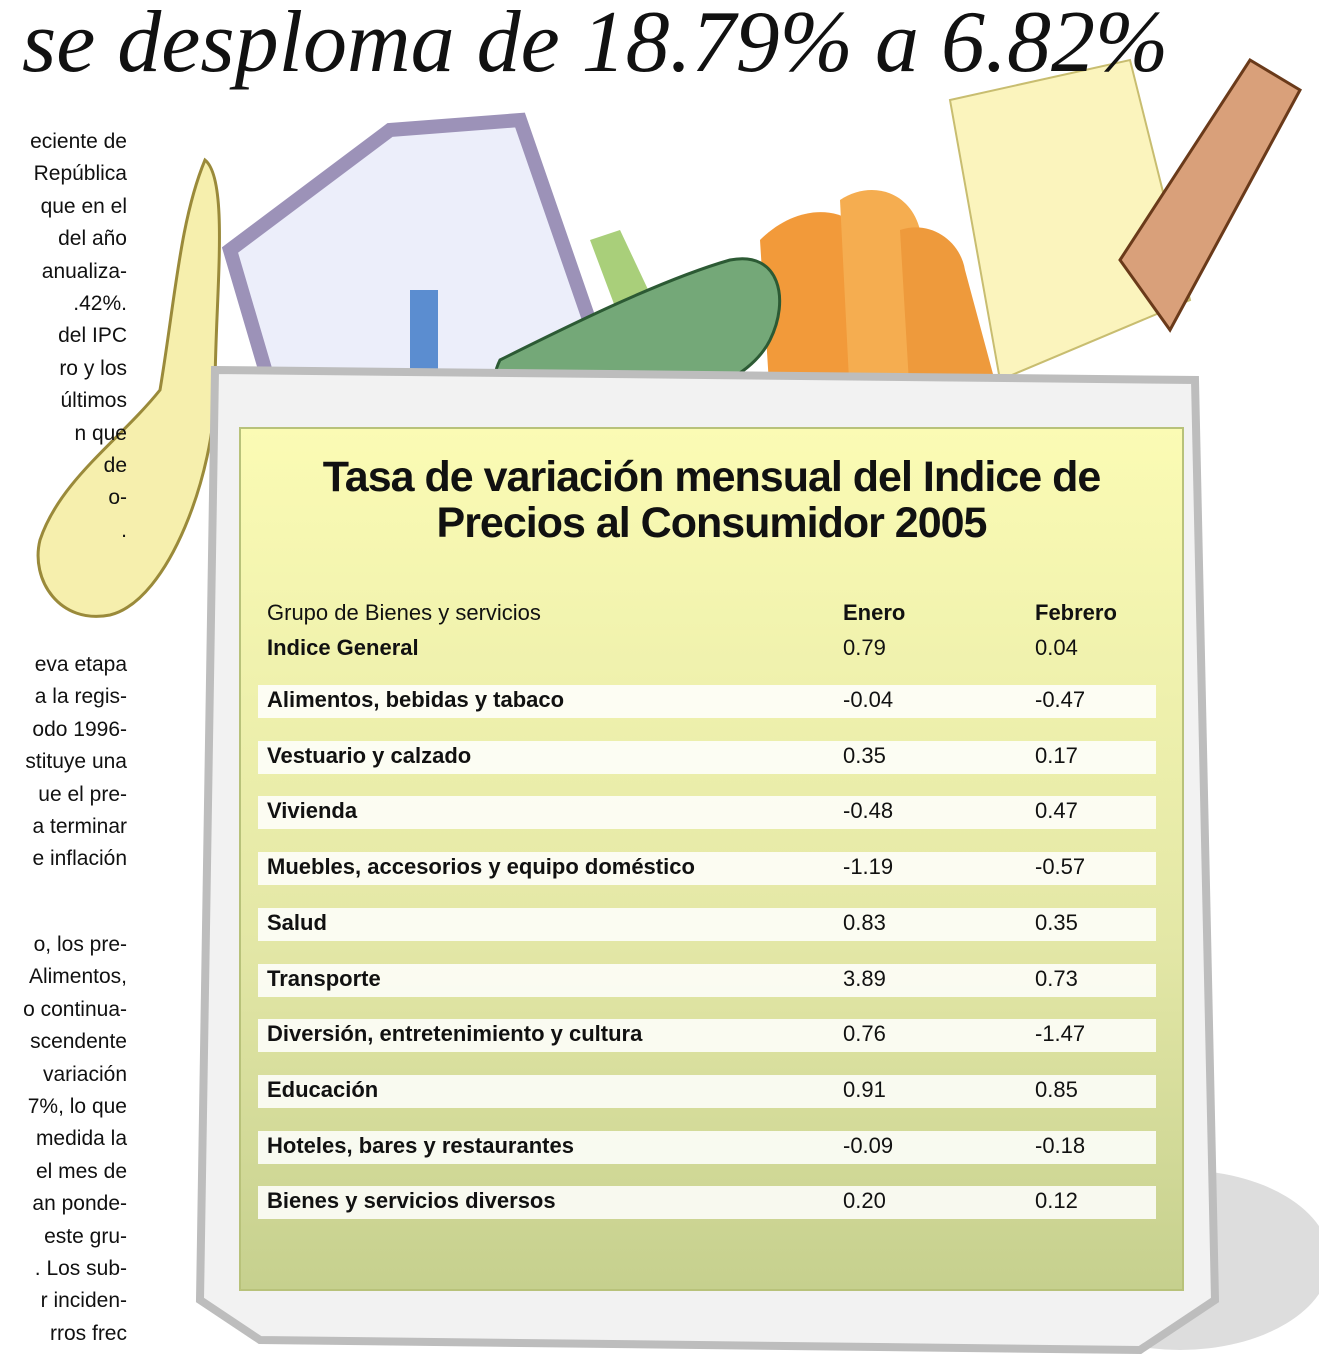 The width and height of the screenshot is (1319, 1370). Describe the element at coordinates (79, 859) in the screenshot. I see `column-text-line: e inflación` at that location.